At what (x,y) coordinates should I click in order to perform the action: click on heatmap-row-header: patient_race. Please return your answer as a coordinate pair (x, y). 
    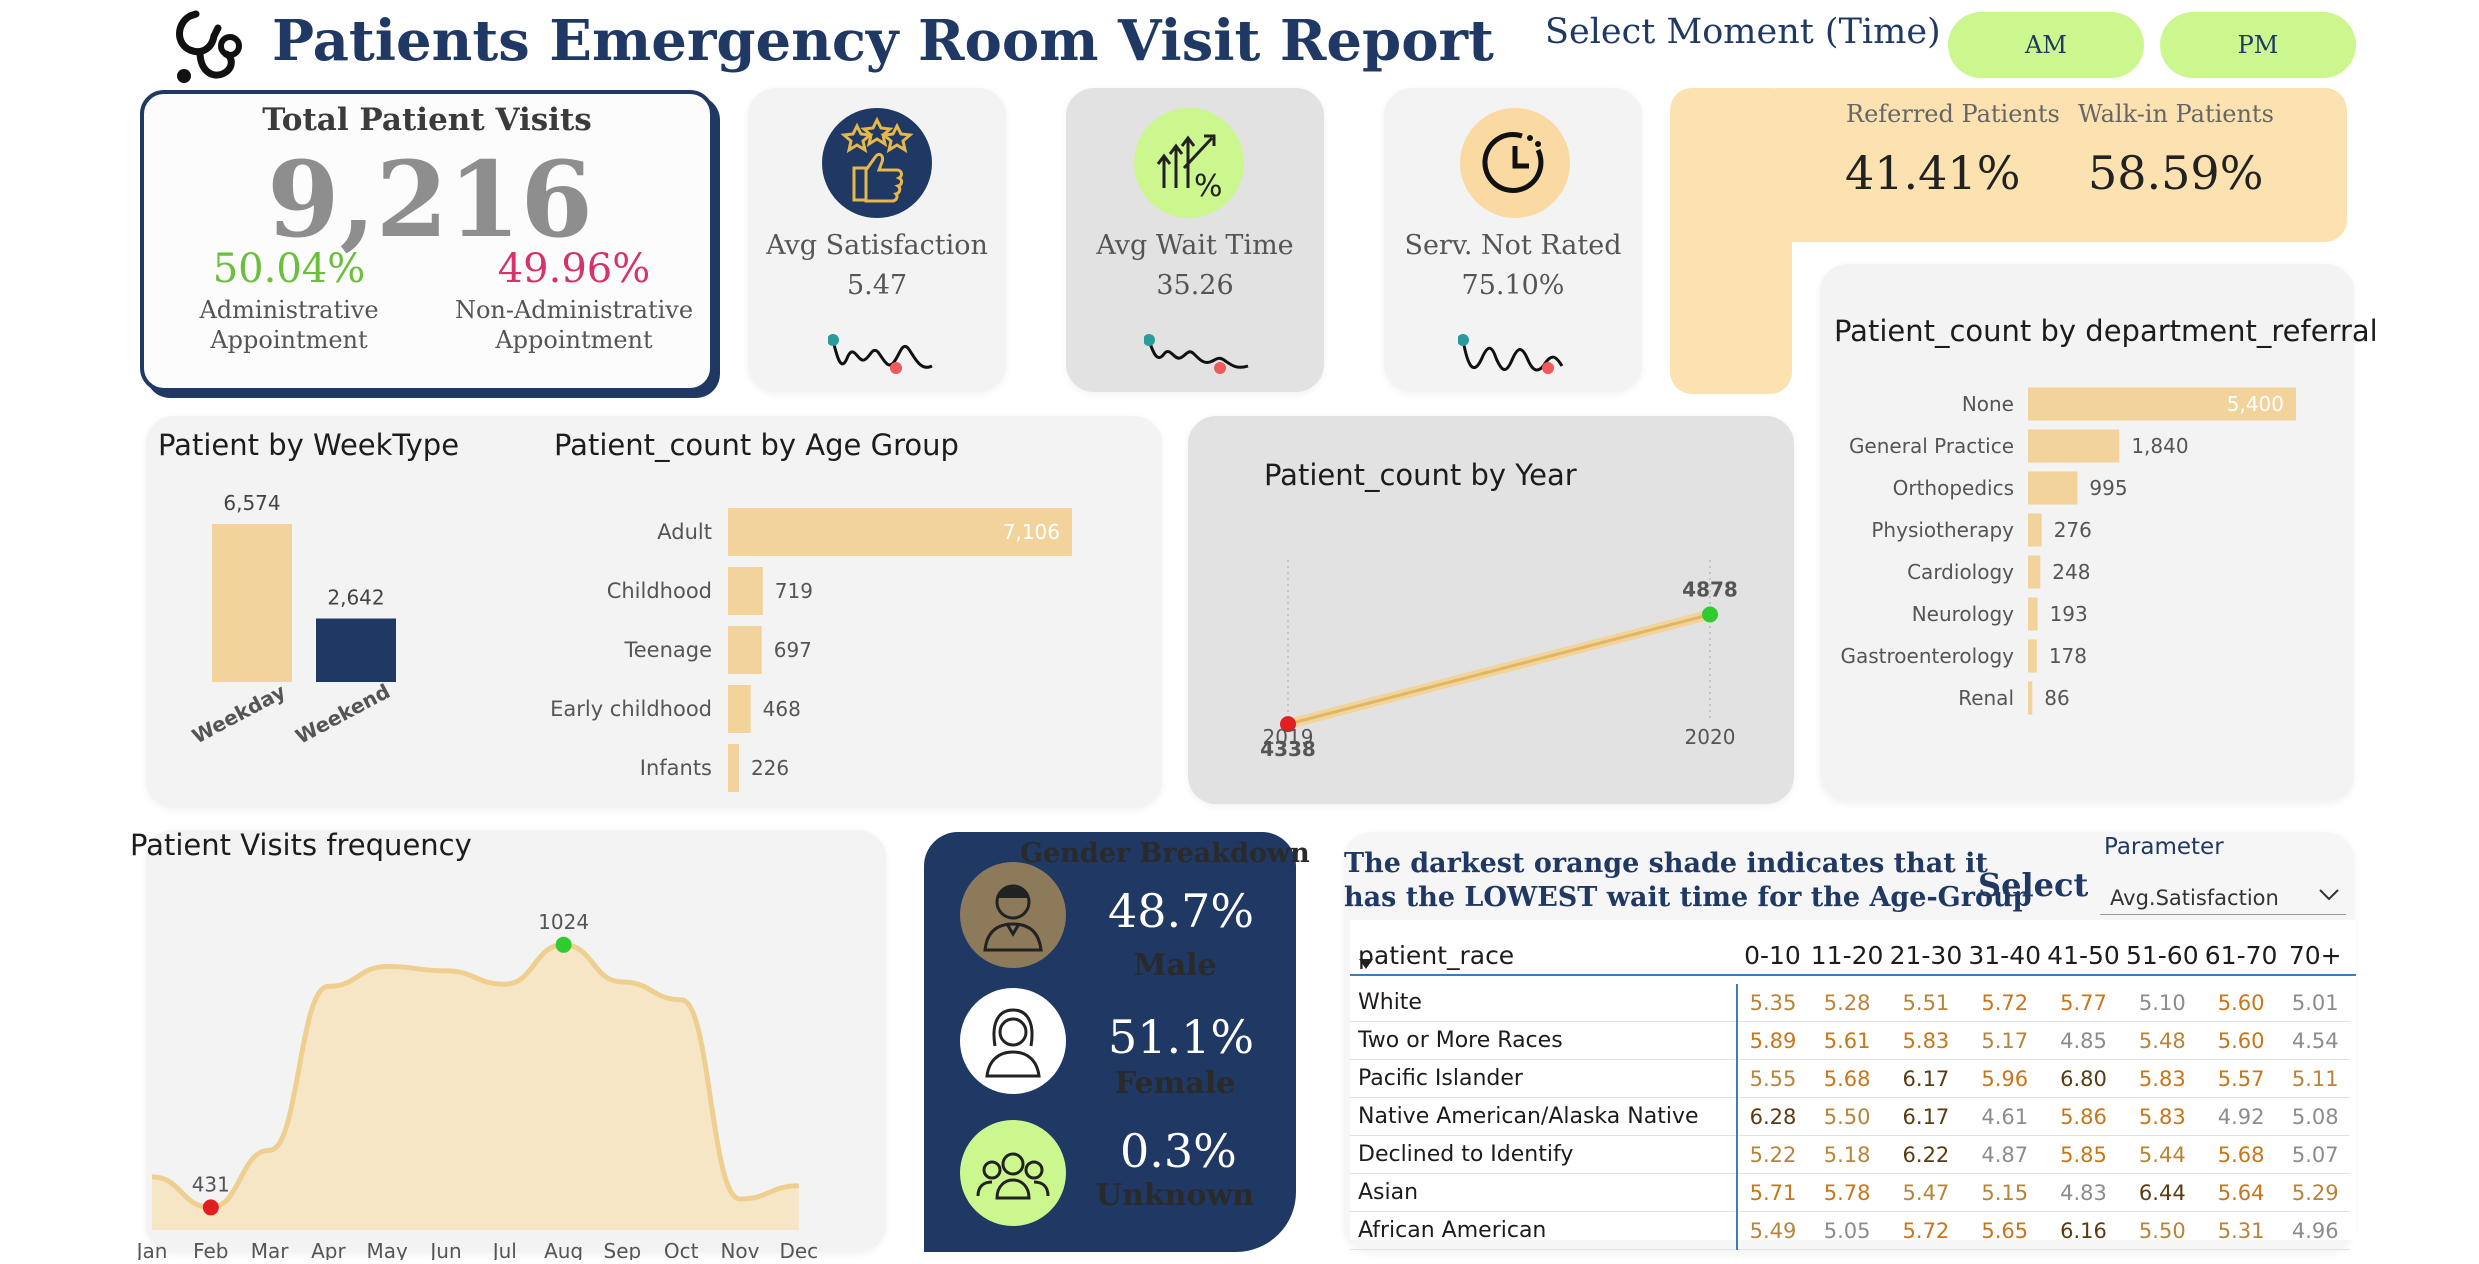
    Looking at the image, I should click on (1436, 955).